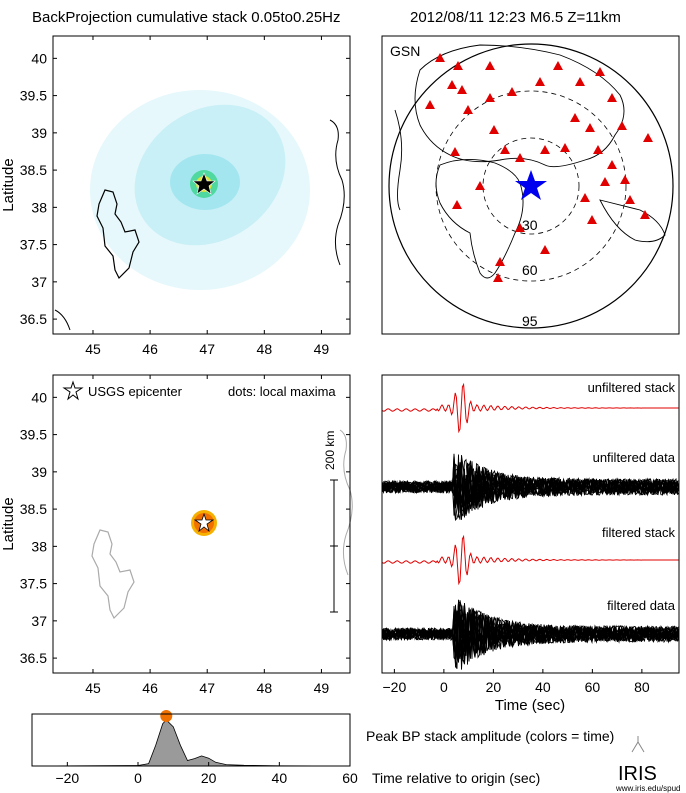  Describe the element at coordinates (330, 450) in the screenshot. I see `scale-label: 200 km` at that location.